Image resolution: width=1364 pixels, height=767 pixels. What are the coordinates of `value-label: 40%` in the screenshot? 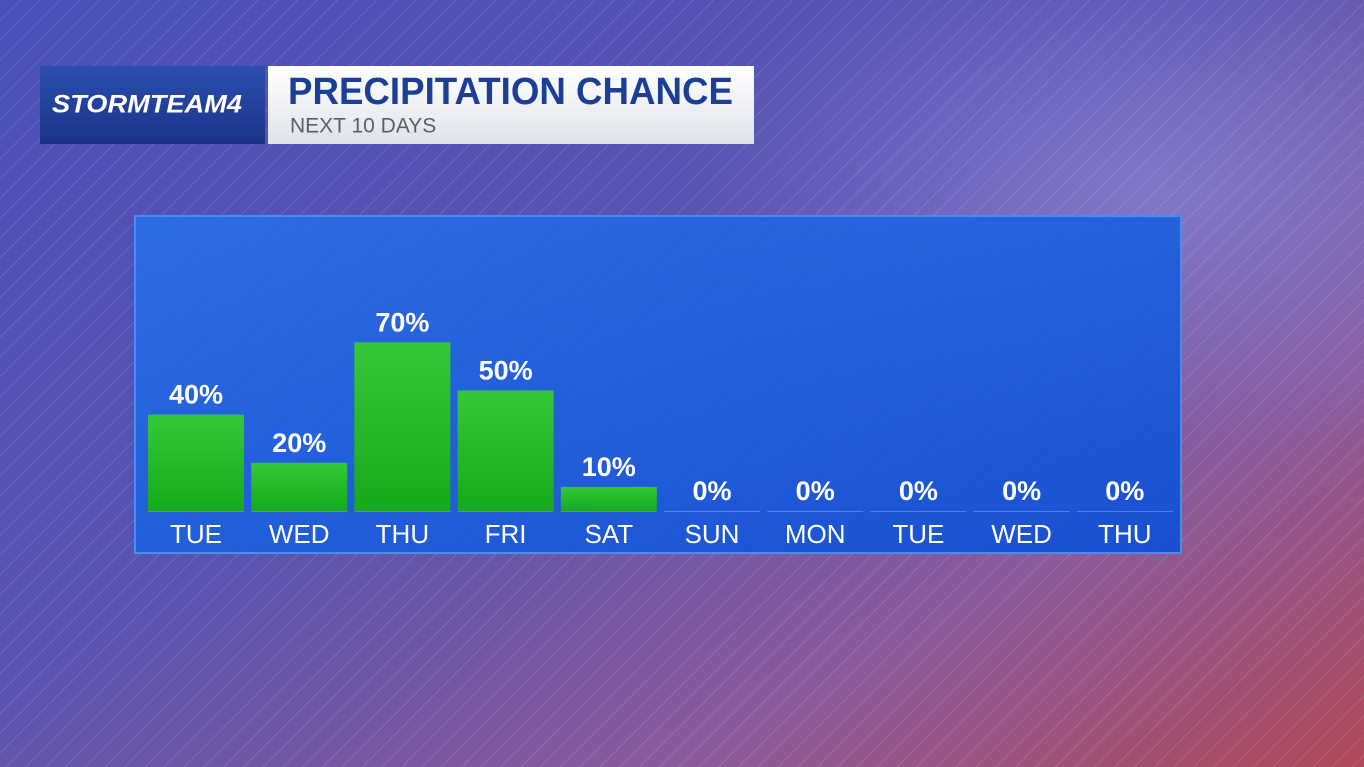 It's located at (196, 395).